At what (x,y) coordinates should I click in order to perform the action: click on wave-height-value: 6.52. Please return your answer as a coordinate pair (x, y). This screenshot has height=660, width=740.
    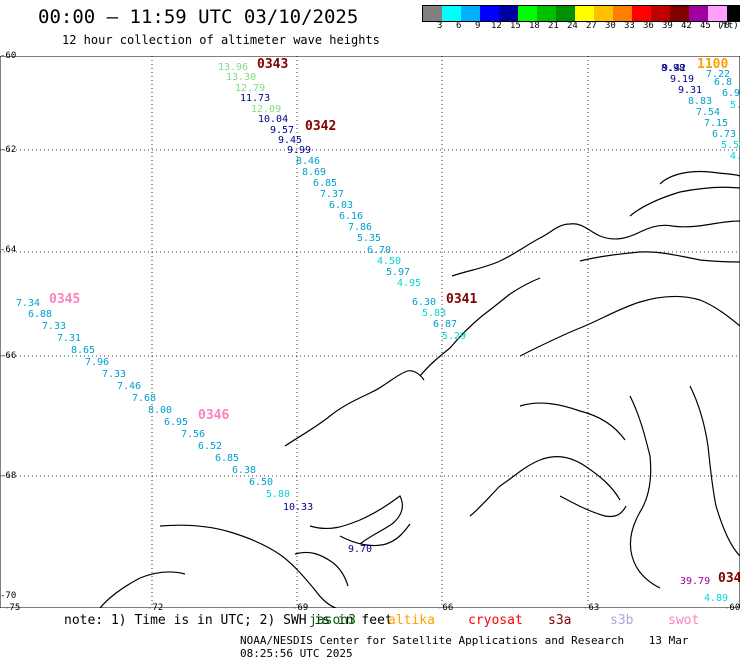
    Looking at the image, I should click on (210, 446).